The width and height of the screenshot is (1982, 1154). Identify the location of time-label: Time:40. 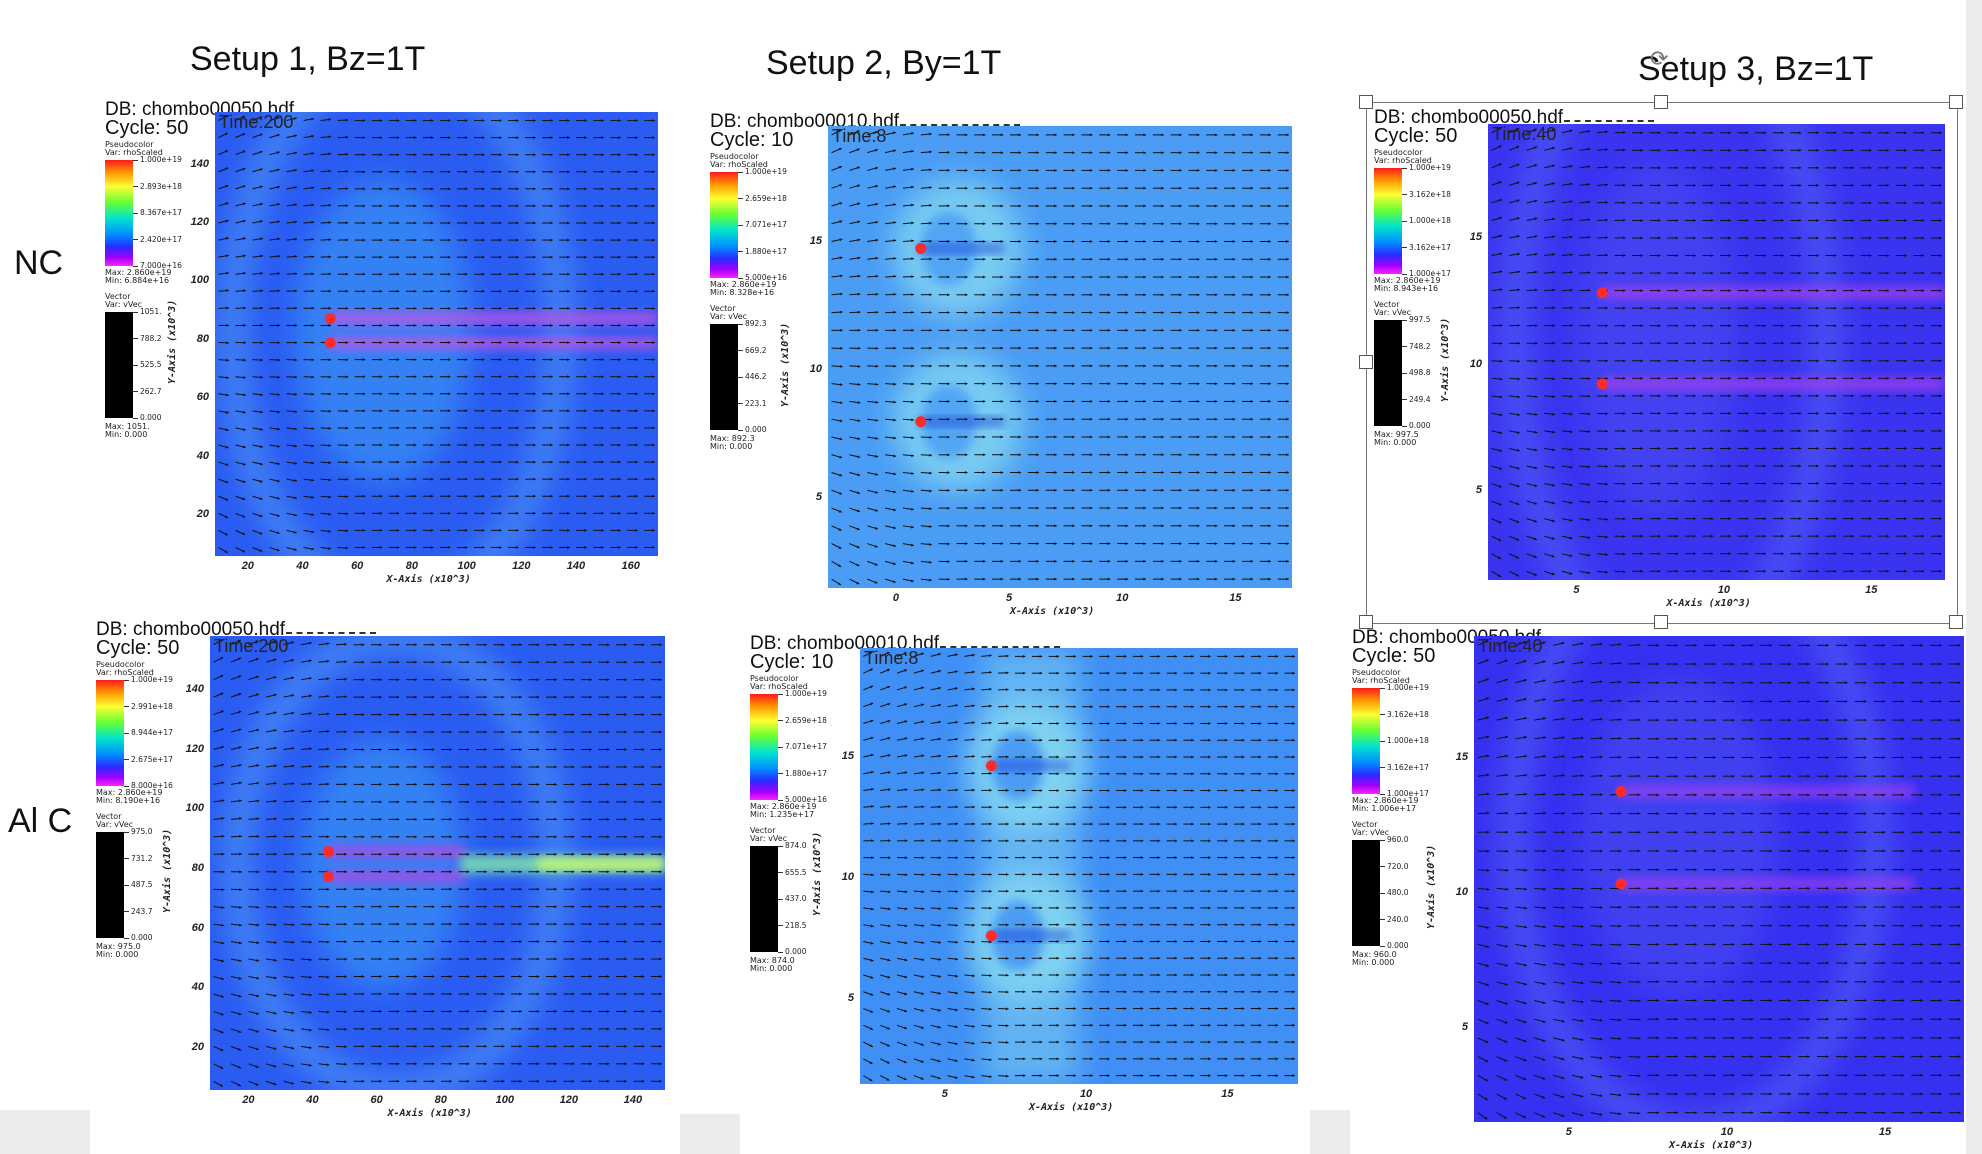
(1524, 134).